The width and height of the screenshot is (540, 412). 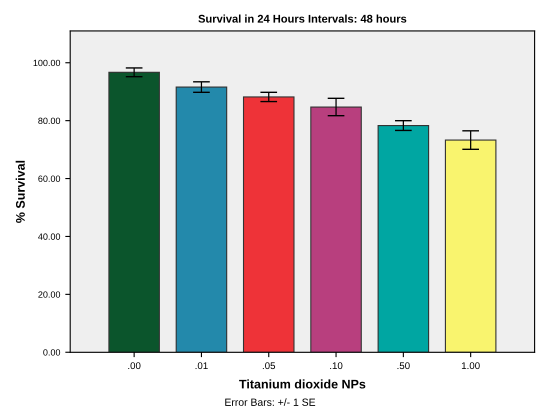 What do you see at coordinates (202, 366) in the screenshot?
I see `x-tick-label: .01` at bounding box center [202, 366].